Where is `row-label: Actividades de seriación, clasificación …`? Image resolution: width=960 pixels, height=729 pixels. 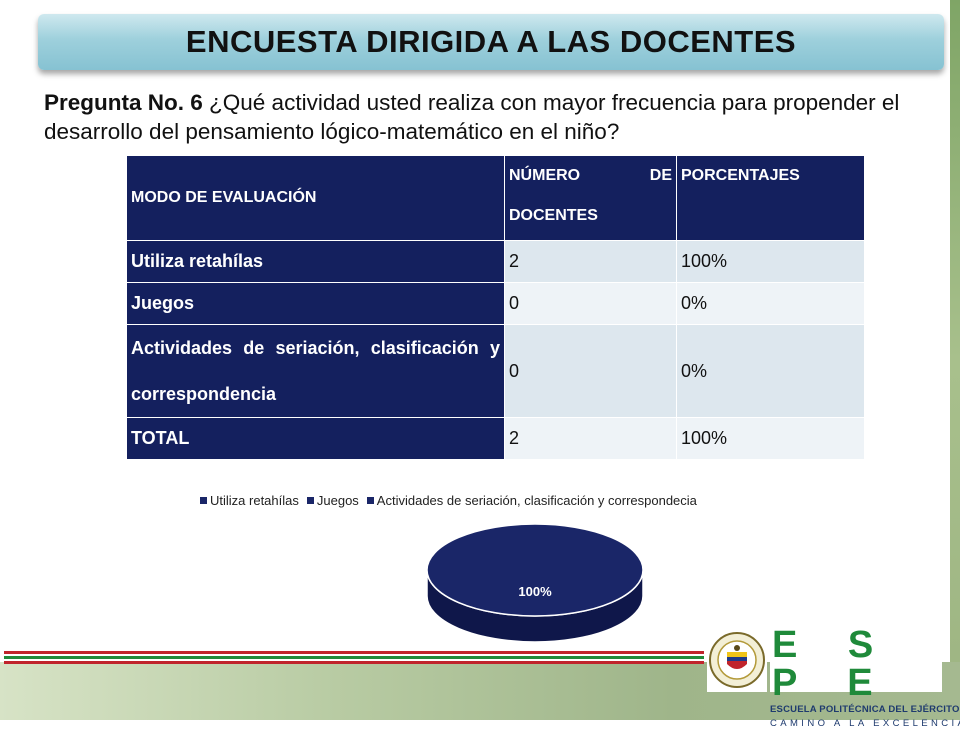
row-label: Actividades de seriación, clasificación … is located at coordinates (315, 371).